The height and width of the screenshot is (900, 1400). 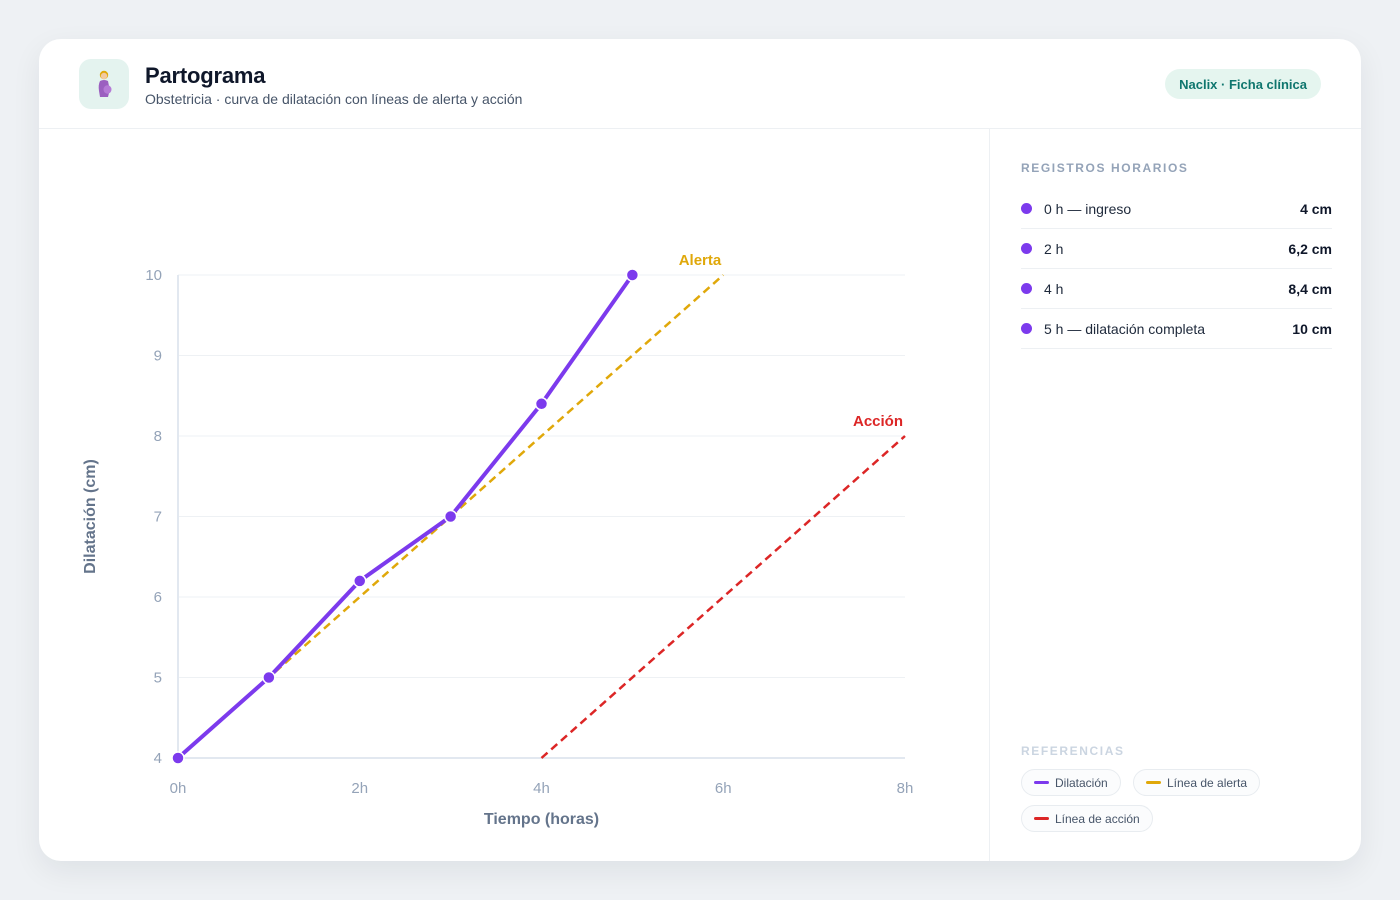 What do you see at coordinates (723, 788) in the screenshot?
I see `x-tick-label: 6h` at bounding box center [723, 788].